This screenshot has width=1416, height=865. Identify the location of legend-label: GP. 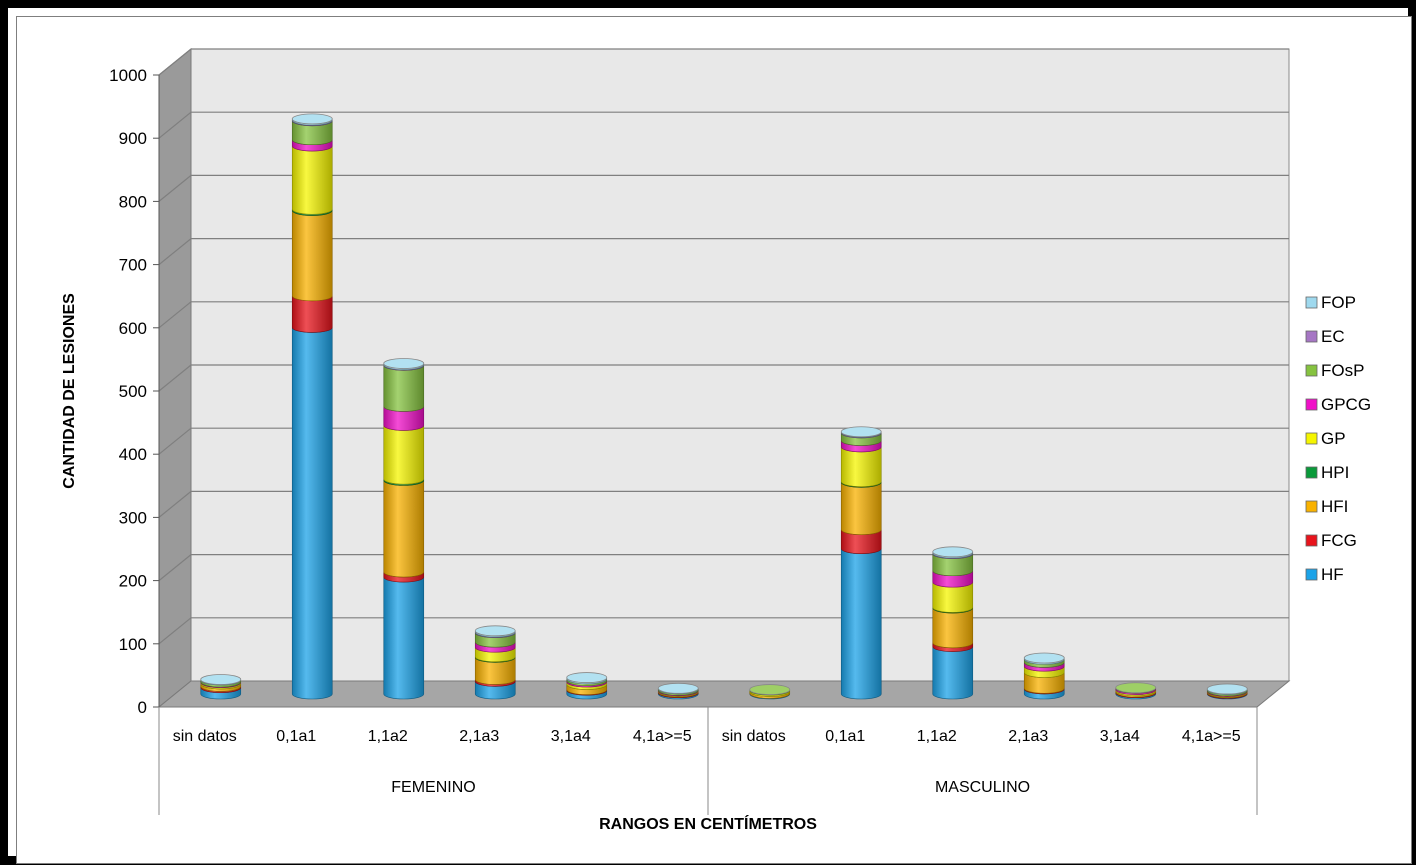
(1333, 438).